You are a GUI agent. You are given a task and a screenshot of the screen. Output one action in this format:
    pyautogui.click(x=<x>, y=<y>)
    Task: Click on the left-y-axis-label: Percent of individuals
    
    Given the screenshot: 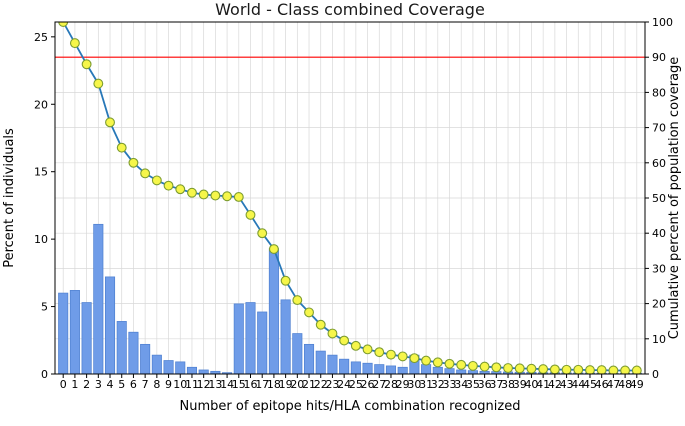 What is the action you would take?
    pyautogui.click(x=9, y=198)
    